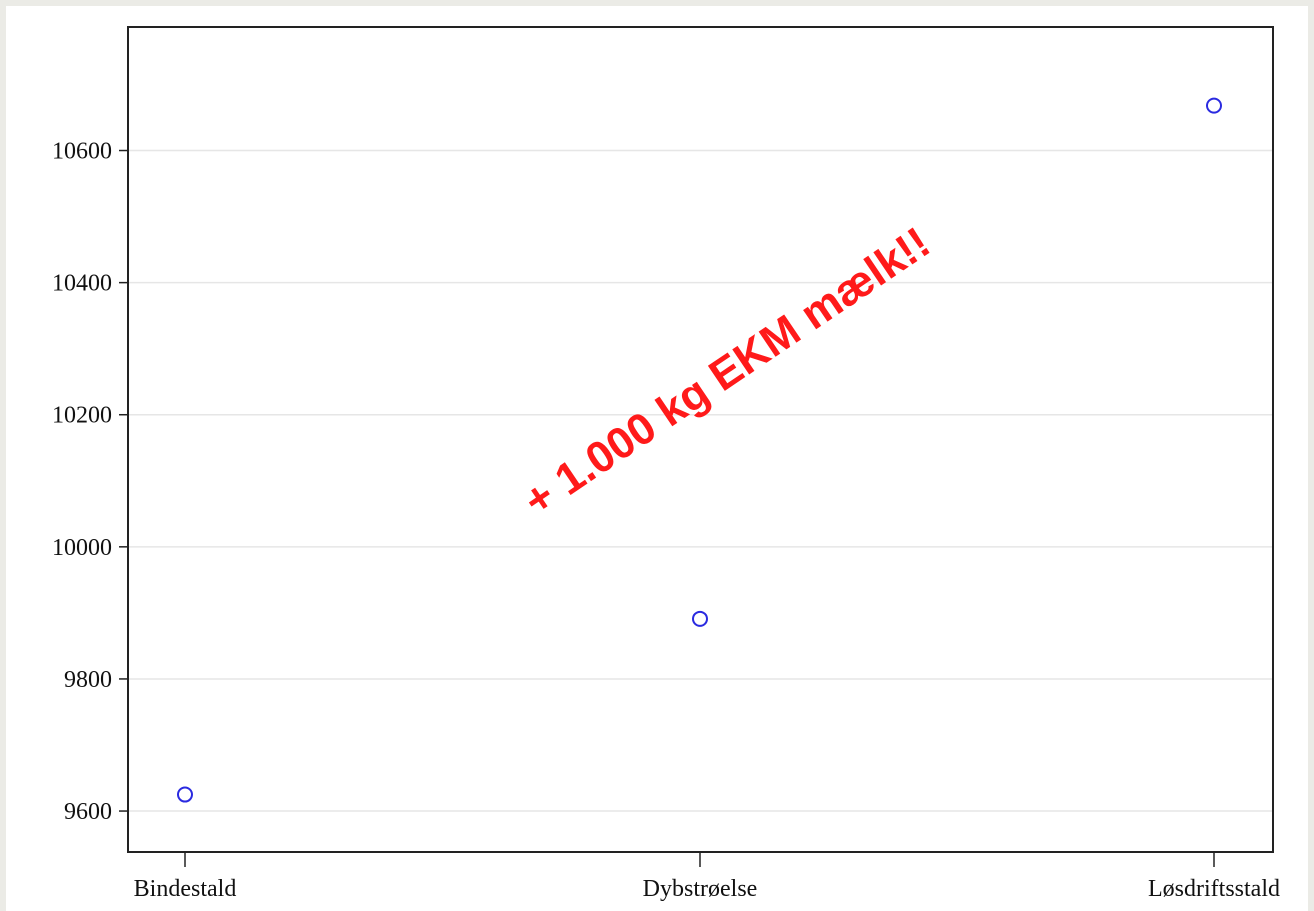 The width and height of the screenshot is (1314, 911). I want to click on x-tick-label: Løsdriftsstald, so click(1214, 889).